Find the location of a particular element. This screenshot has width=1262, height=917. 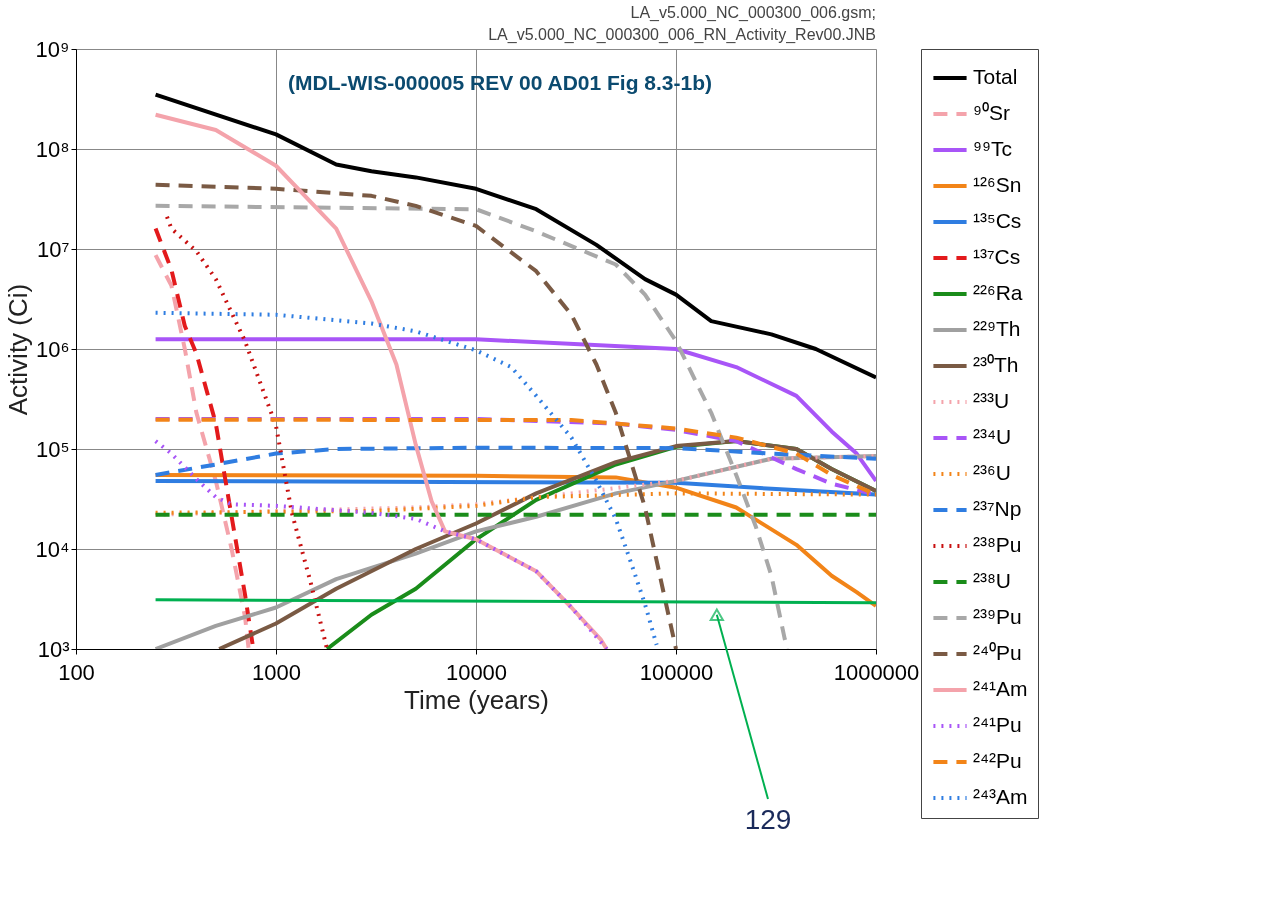

x-tick-label: 10000 is located at coordinates (476, 672).